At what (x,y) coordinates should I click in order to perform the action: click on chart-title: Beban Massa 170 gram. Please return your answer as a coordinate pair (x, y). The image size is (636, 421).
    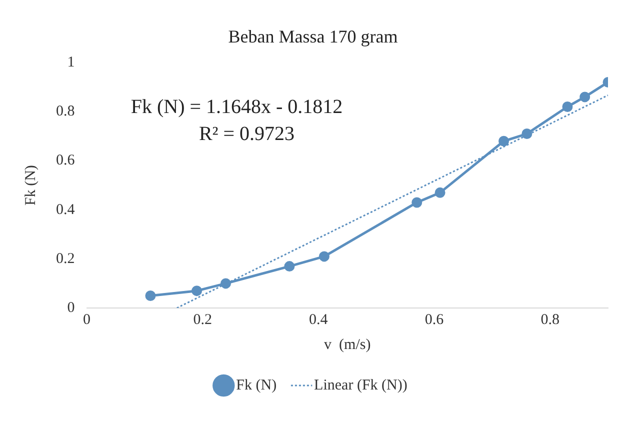
    Looking at the image, I should click on (313, 36).